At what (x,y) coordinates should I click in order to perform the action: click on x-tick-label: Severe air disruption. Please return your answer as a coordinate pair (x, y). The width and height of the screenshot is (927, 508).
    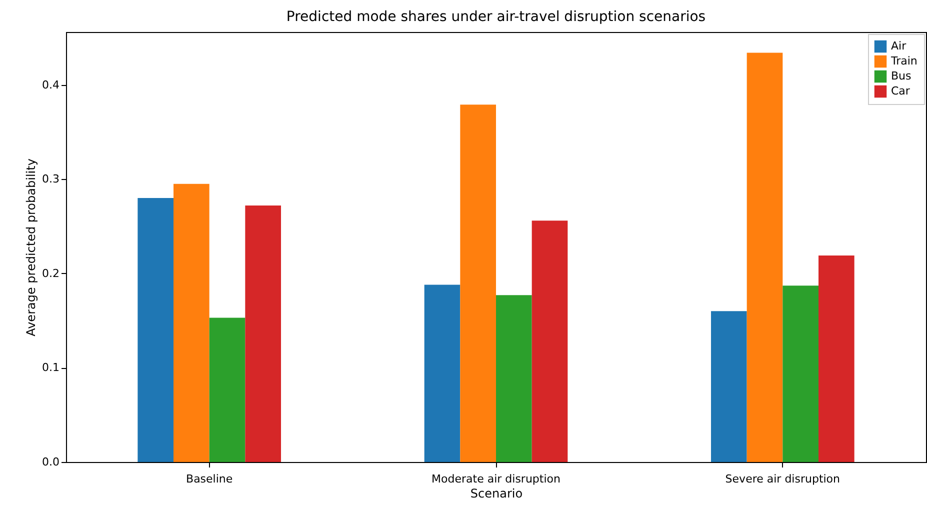
    Looking at the image, I should click on (782, 479).